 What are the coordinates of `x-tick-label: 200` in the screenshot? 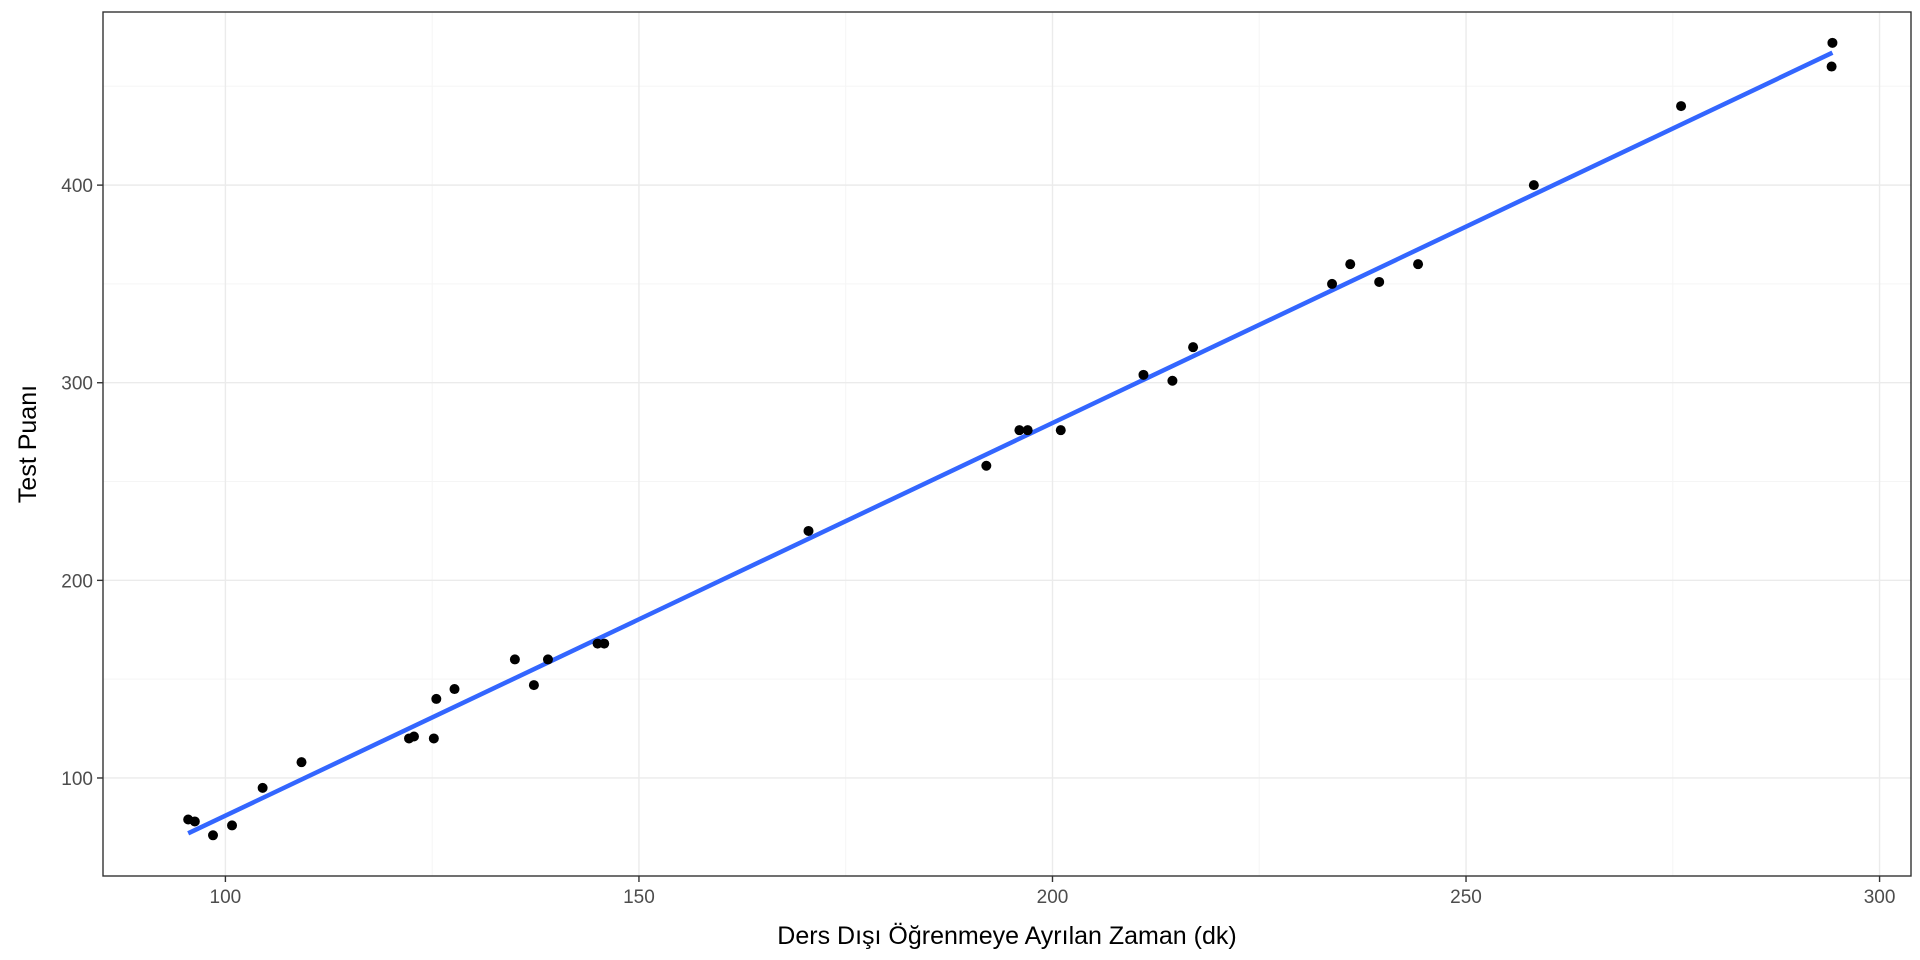 It's located at (1053, 897).